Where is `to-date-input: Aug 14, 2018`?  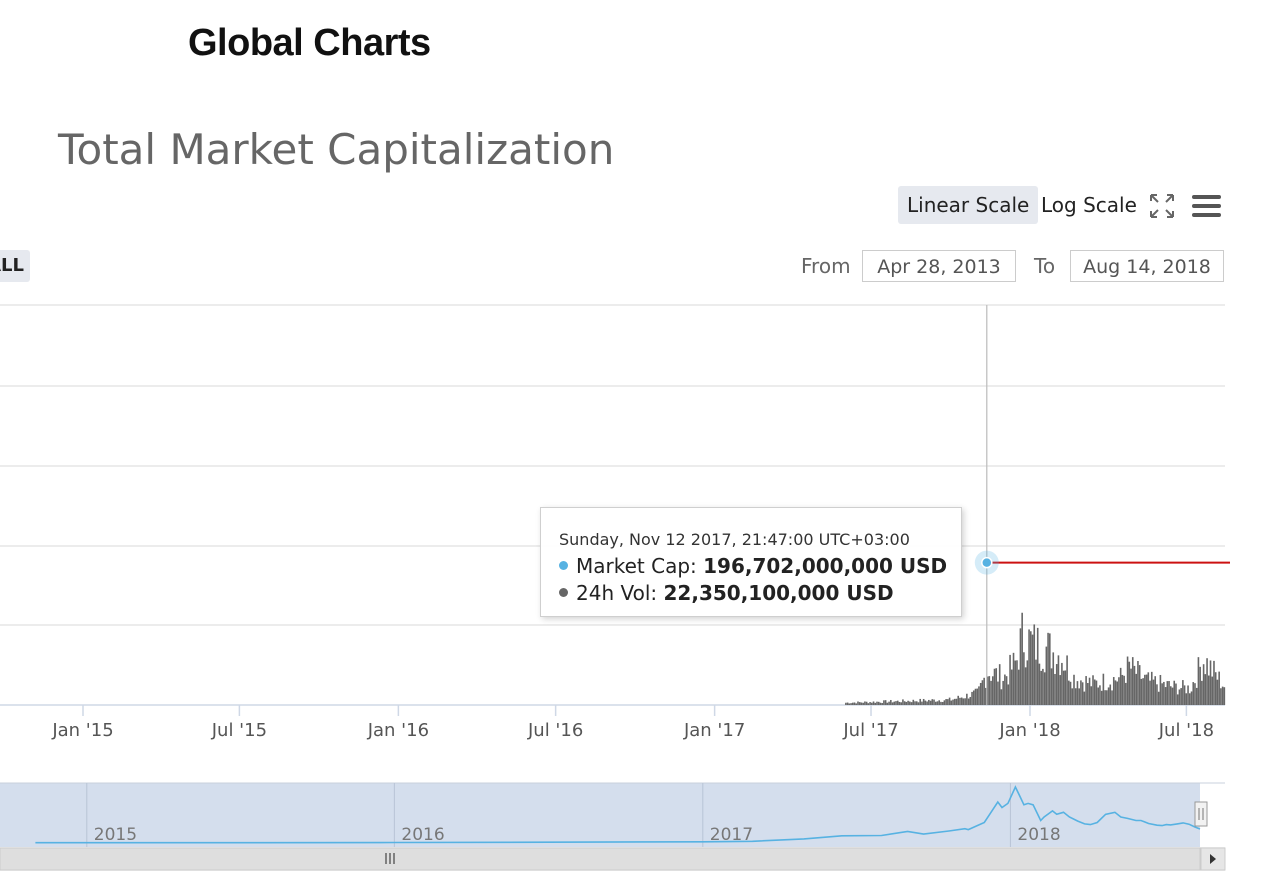 to-date-input: Aug 14, 2018 is located at coordinates (1147, 266).